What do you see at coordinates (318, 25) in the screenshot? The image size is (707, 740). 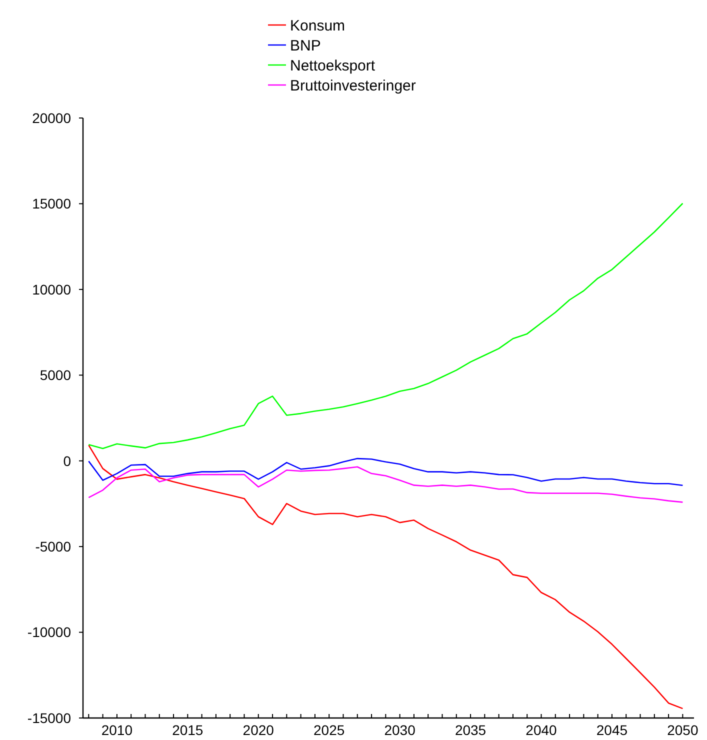 I see `legend-label: Konsum` at bounding box center [318, 25].